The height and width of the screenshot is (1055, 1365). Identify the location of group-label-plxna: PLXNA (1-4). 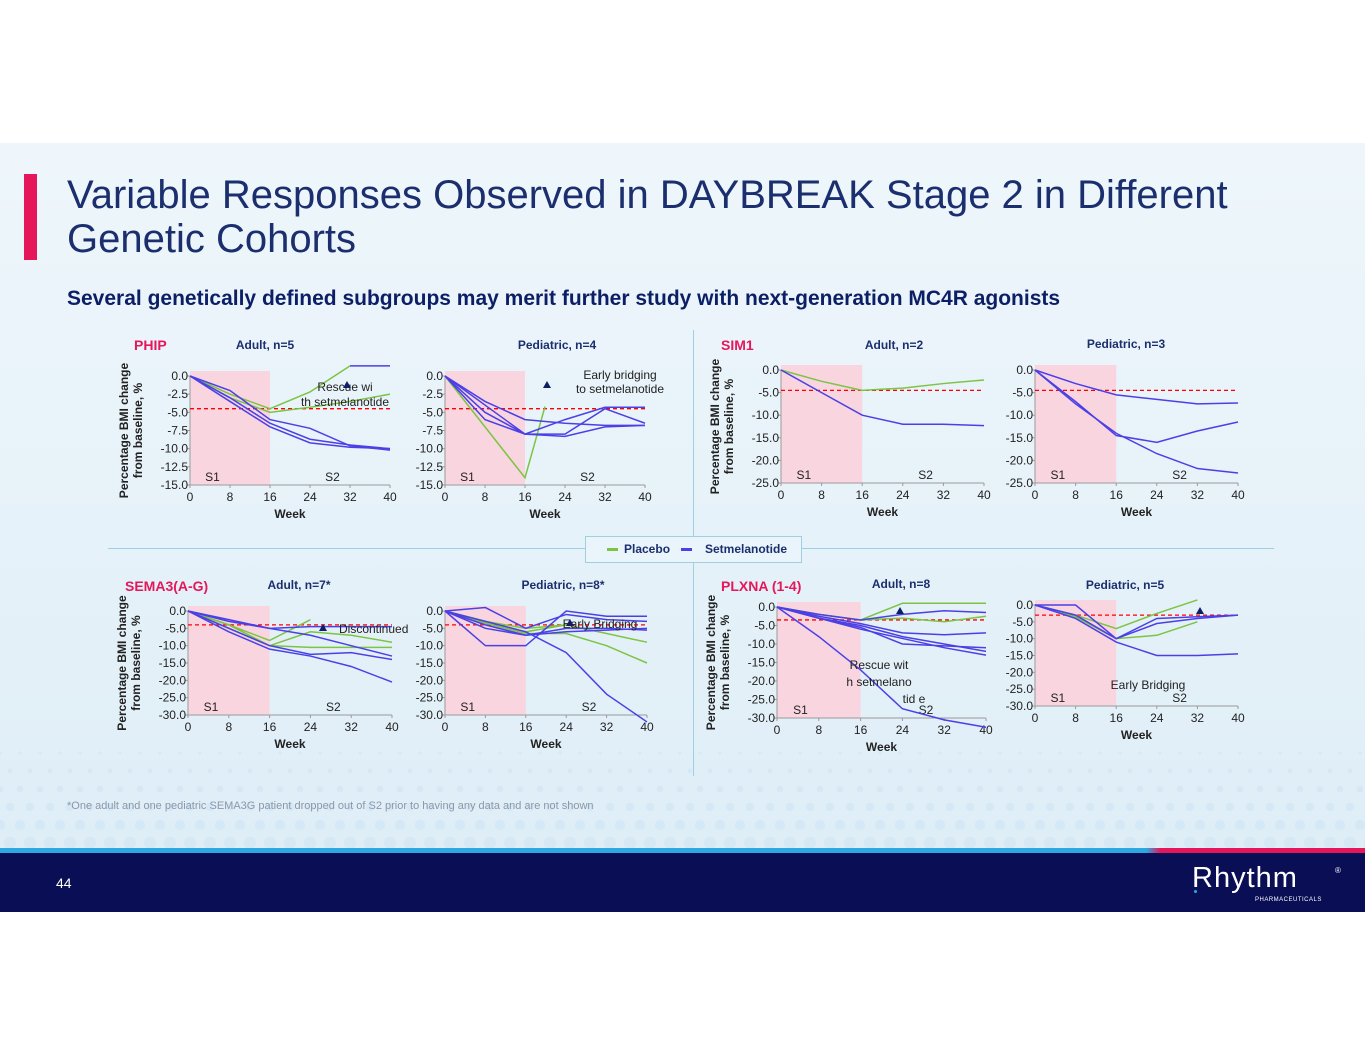
(761, 586).